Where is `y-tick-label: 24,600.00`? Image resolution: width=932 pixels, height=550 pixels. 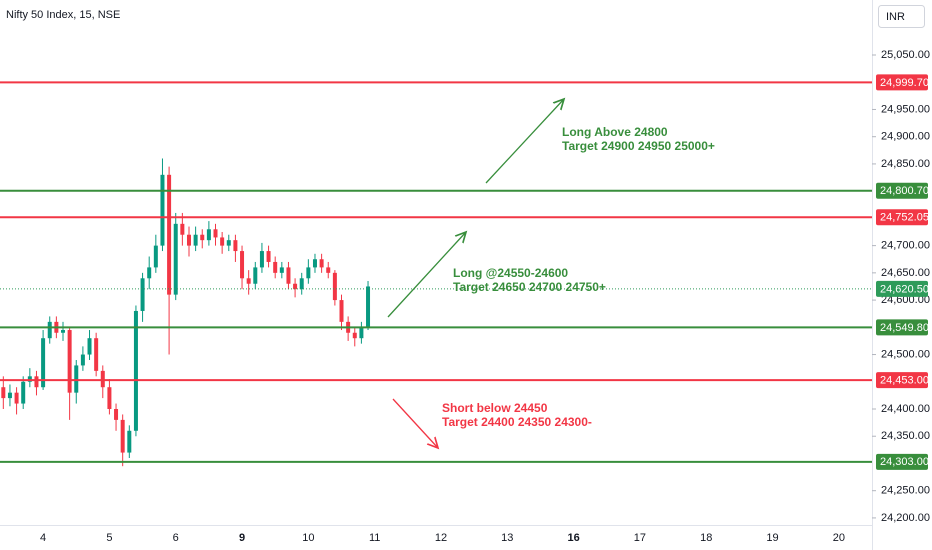
y-tick-label: 24,600.00 is located at coordinates (905, 300).